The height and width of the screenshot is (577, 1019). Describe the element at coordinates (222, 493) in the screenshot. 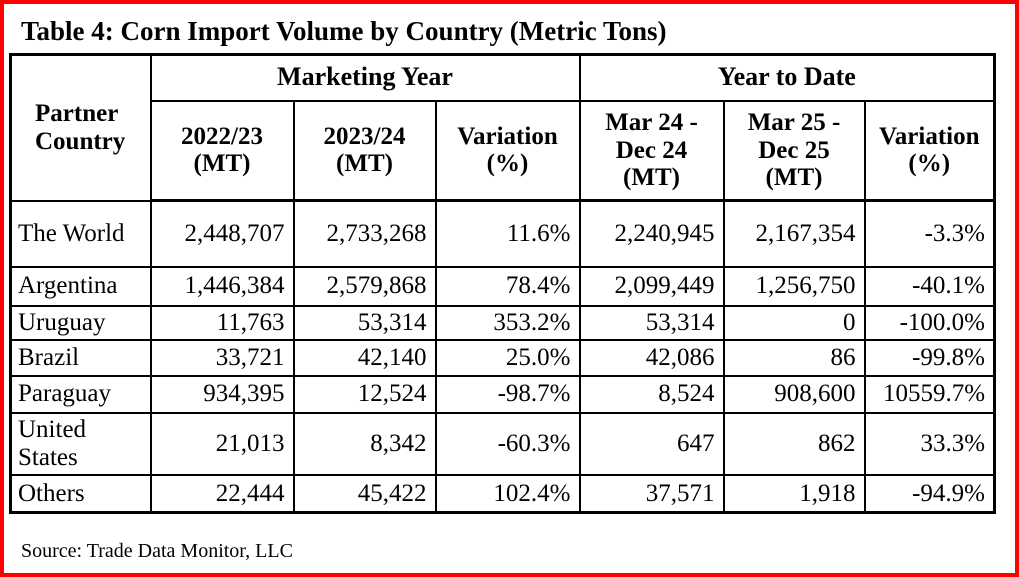

I see `value-cell: 22,444` at that location.